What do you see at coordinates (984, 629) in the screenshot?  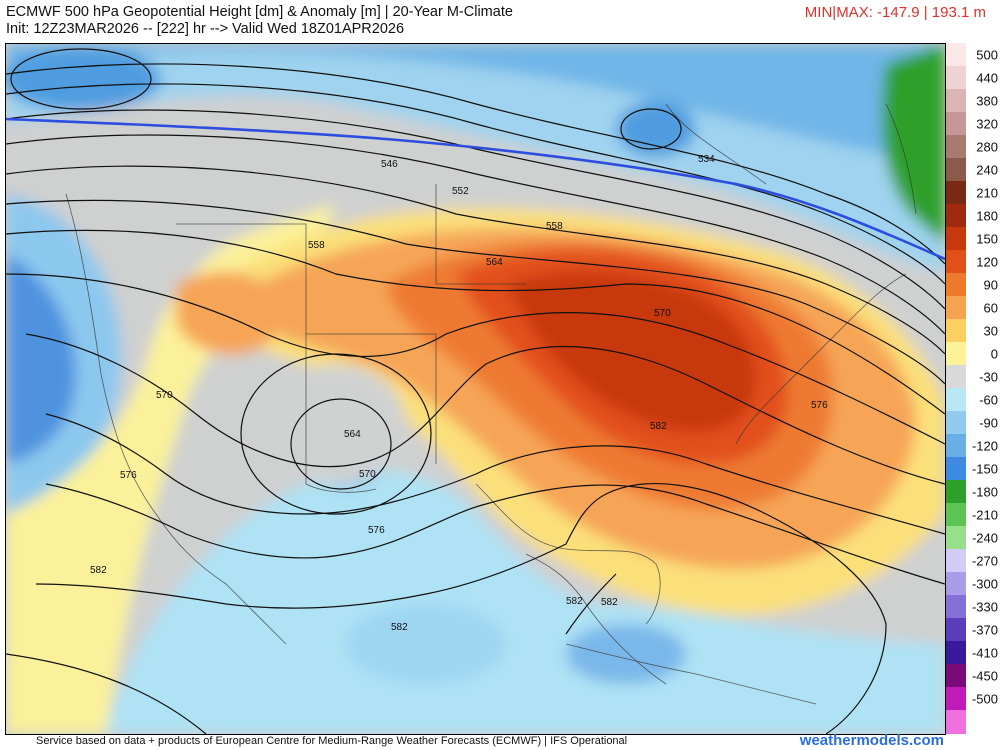 I see `colorbar-label: -370` at bounding box center [984, 629].